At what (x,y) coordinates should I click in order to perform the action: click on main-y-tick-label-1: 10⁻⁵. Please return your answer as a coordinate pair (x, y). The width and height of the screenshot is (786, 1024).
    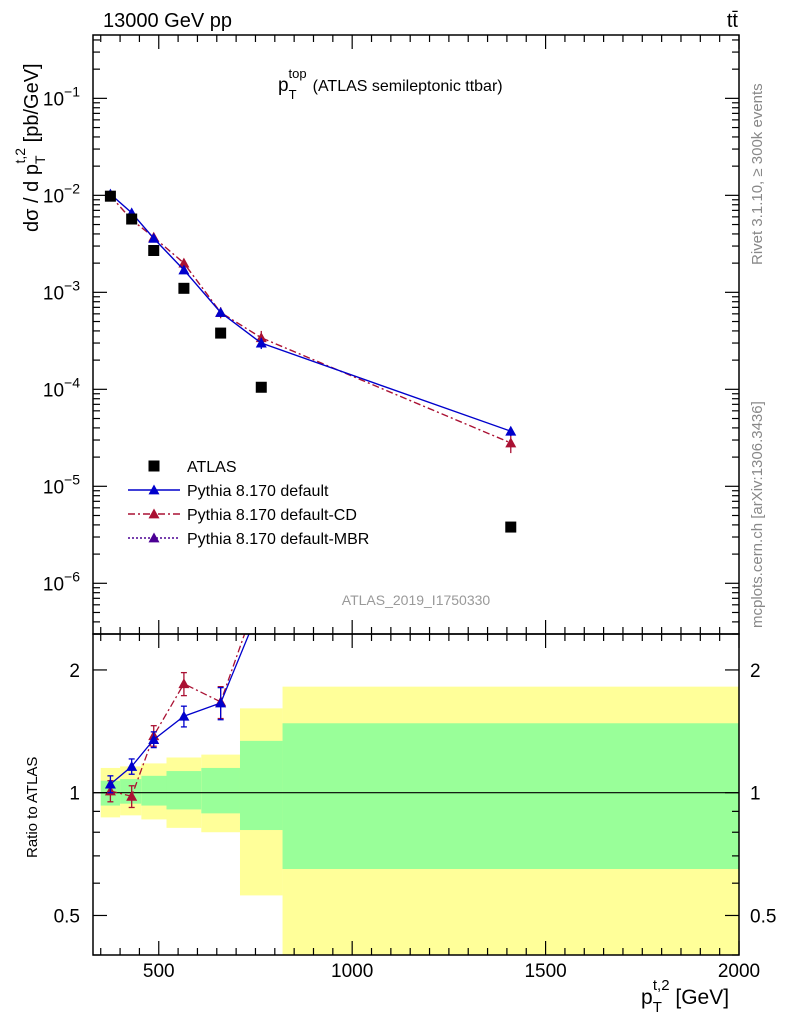
    Looking at the image, I should click on (61, 484).